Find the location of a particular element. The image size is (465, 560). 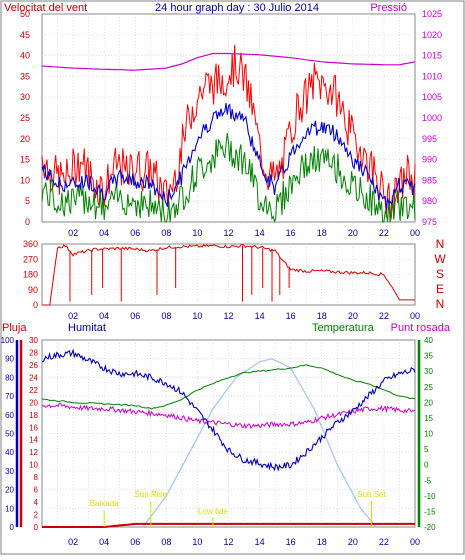

humidity-y-tick-60: 60 is located at coordinates (9, 415).